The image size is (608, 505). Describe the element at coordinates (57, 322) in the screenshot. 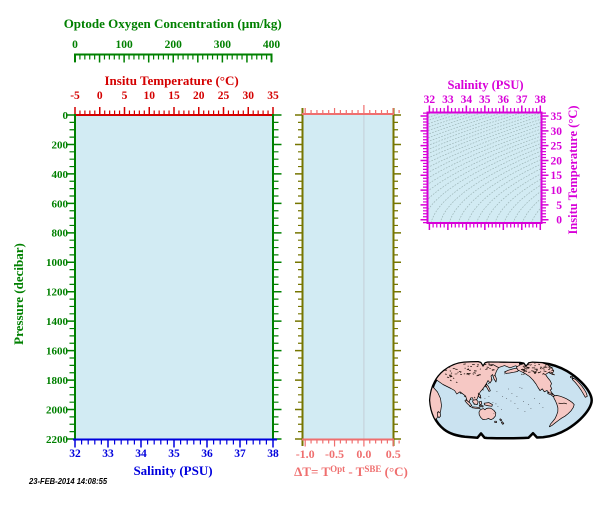

I see `svg-text: 1400` at that location.